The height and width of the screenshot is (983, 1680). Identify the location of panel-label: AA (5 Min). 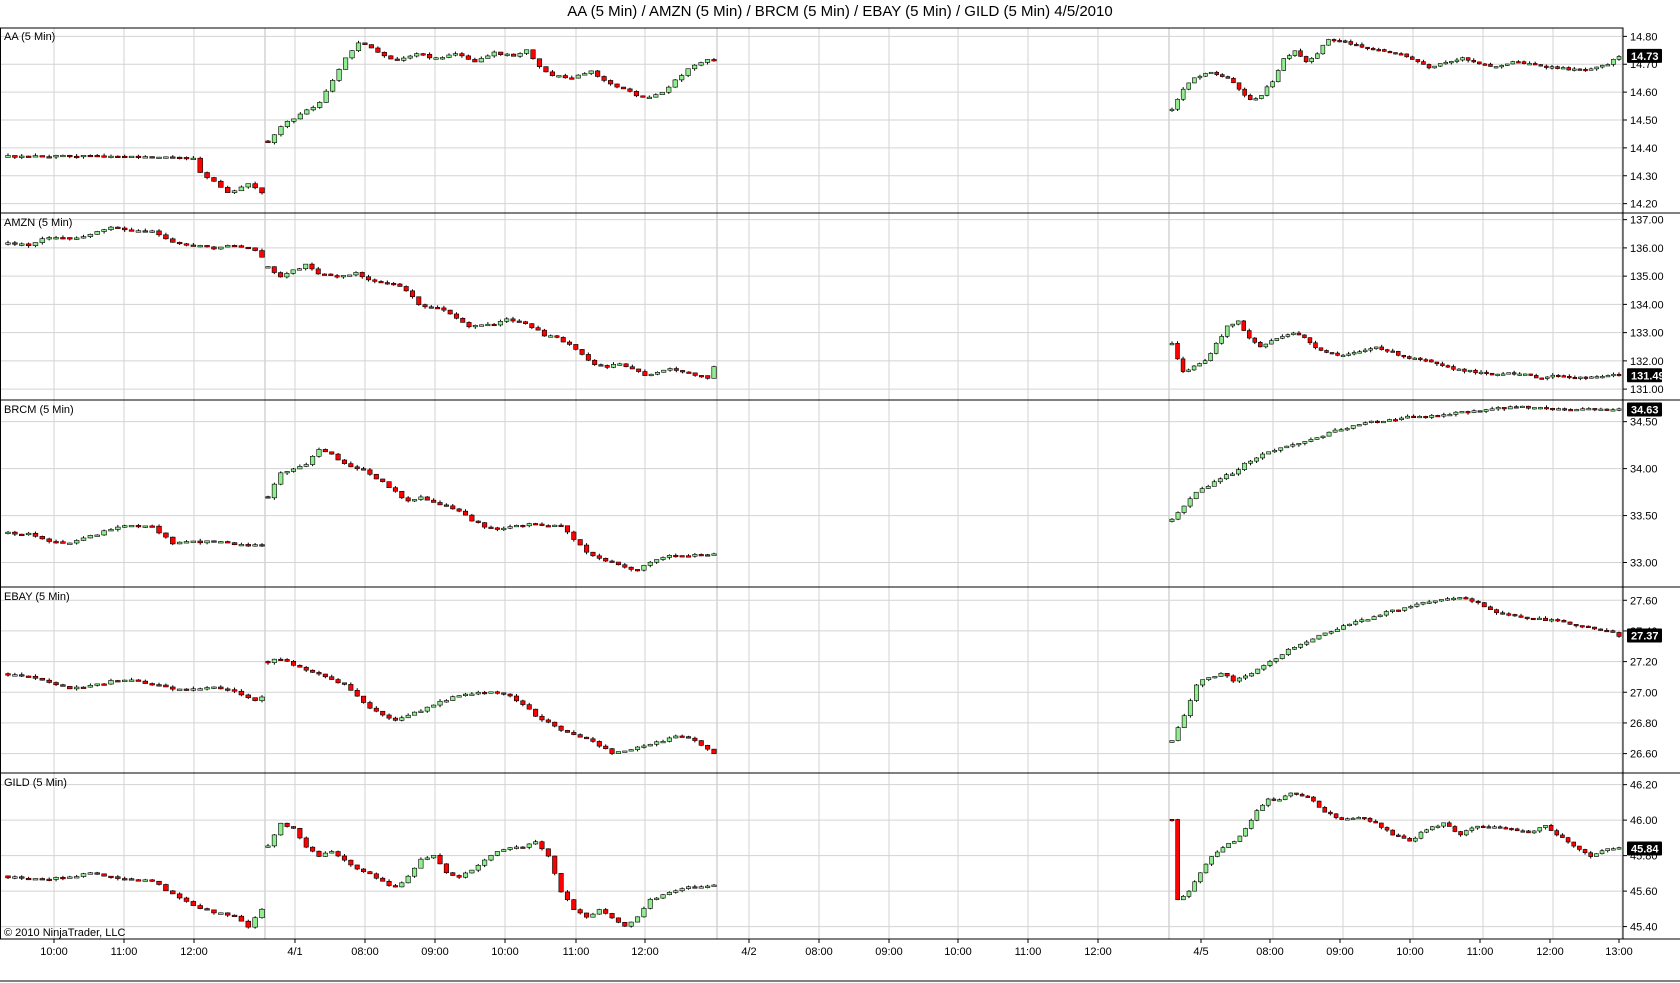
(29, 37).